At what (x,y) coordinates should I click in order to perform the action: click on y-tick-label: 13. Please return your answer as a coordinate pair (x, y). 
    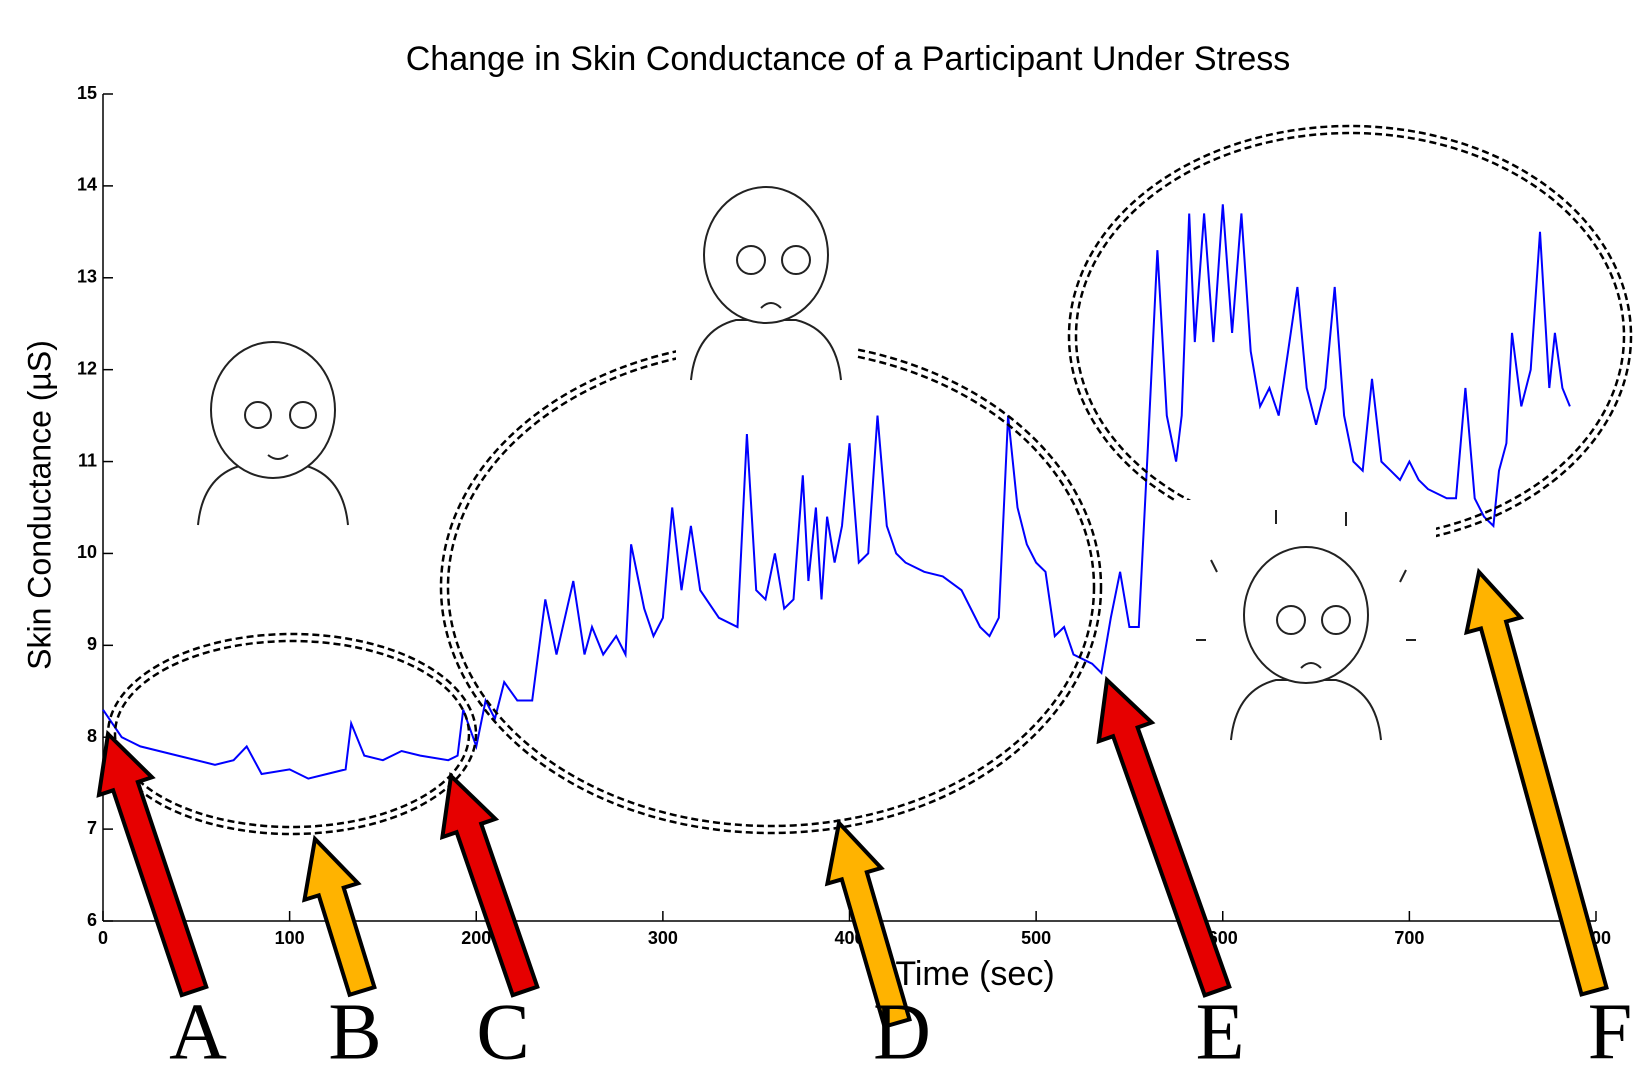
    Looking at the image, I should click on (87, 277).